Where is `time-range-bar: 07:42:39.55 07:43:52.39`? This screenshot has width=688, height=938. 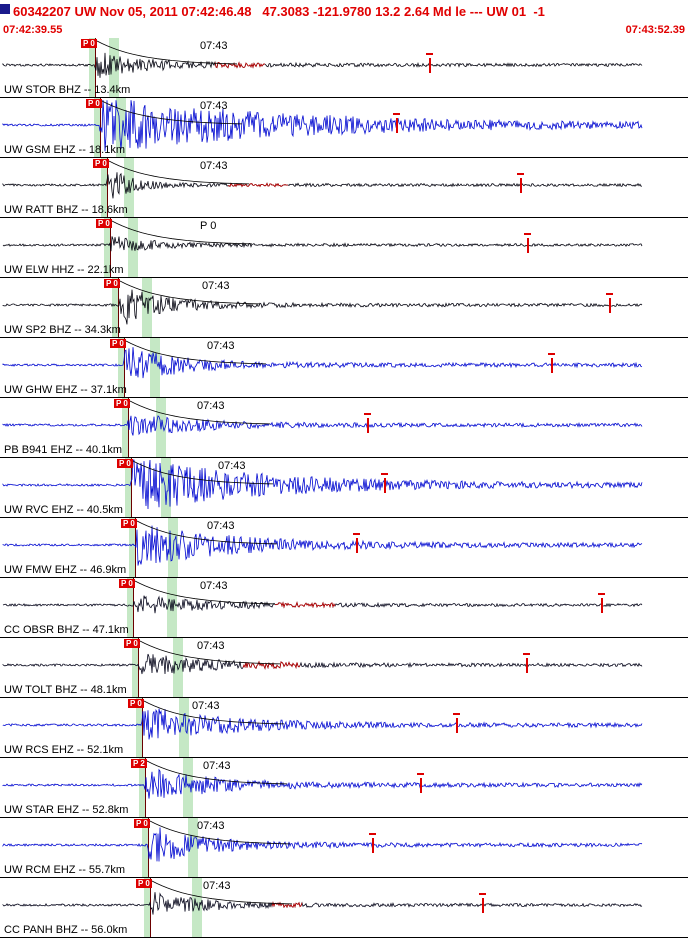 time-range-bar: 07:42:39.55 07:43:52.39 is located at coordinates (344, 30).